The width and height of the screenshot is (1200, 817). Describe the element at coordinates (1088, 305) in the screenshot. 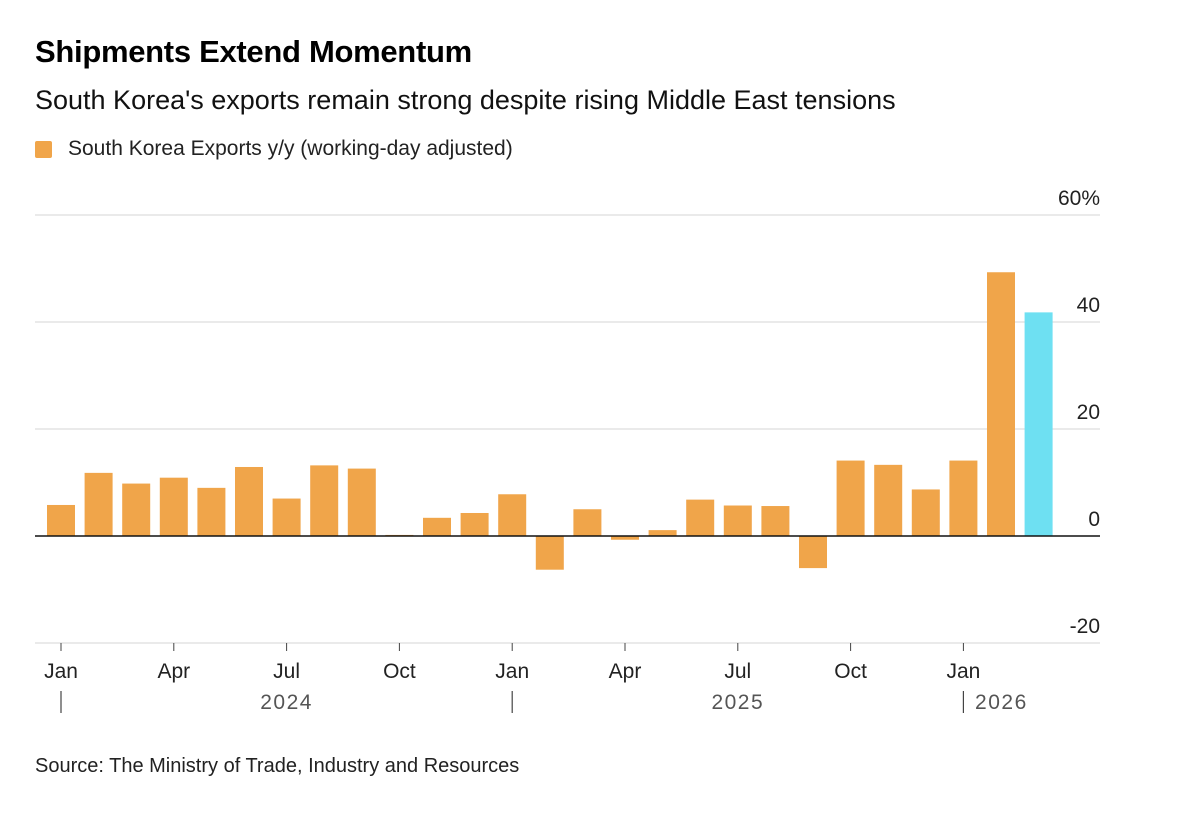

I see `y-tick-label: 40` at that location.